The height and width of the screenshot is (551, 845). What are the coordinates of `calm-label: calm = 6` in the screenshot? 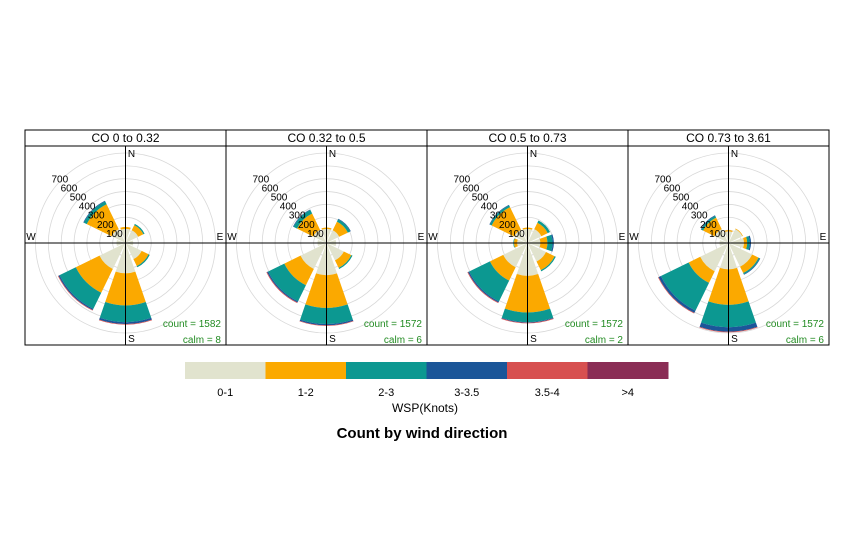 It's located at (403, 340).